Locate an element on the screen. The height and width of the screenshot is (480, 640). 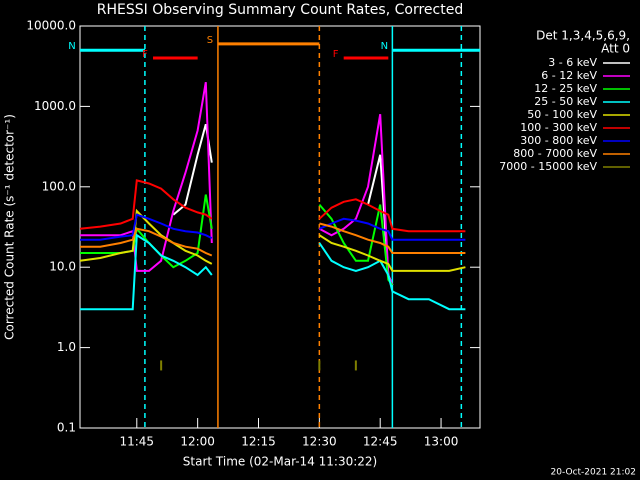
legend-label: 300 - 800 keV is located at coordinates (558, 140).